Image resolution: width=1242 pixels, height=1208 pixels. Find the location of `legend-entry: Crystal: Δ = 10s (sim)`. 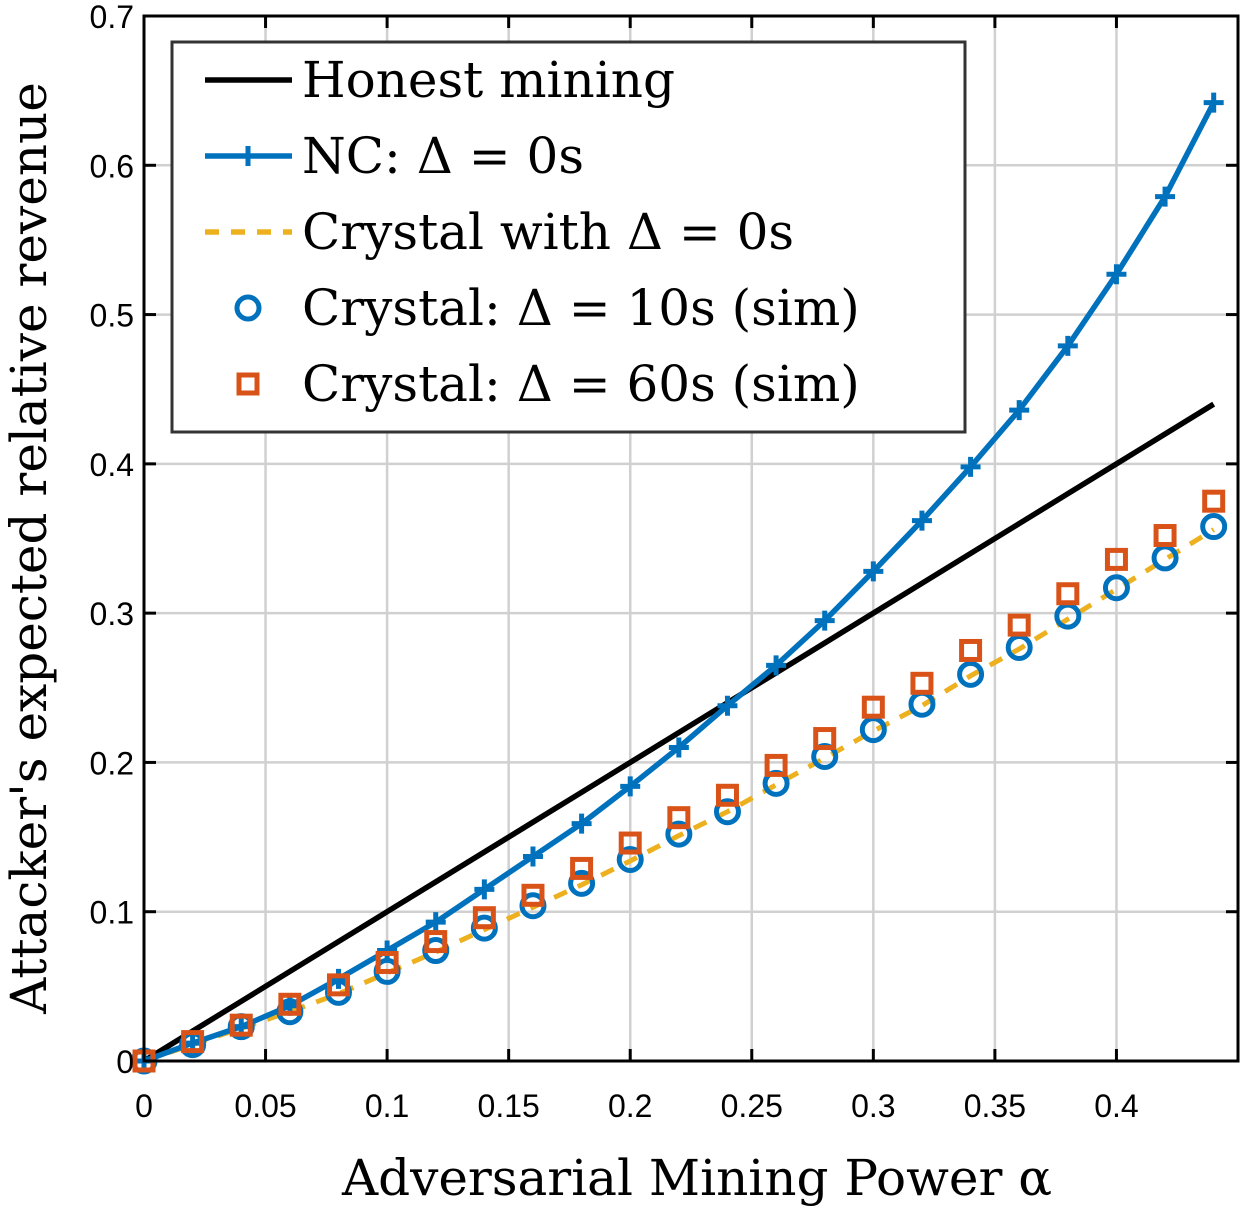

legend-entry: Crystal: Δ = 10s (sim) is located at coordinates (547, 308).